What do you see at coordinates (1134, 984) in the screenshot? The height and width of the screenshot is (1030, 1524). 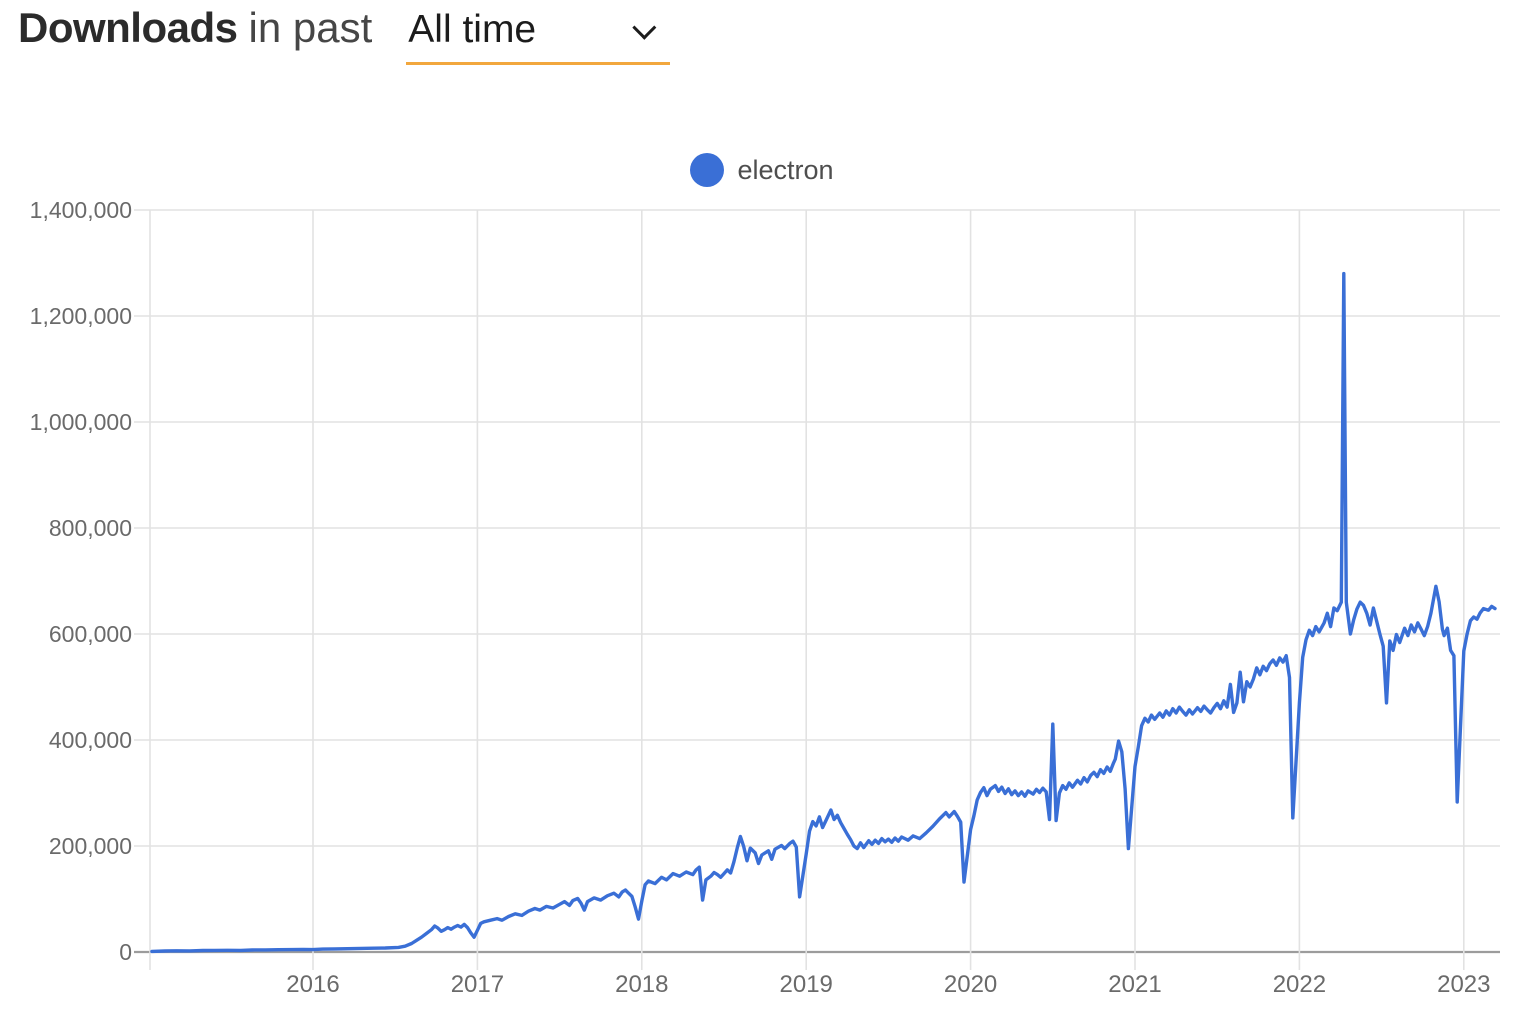 I see `x-tick-label: 2021` at bounding box center [1134, 984].